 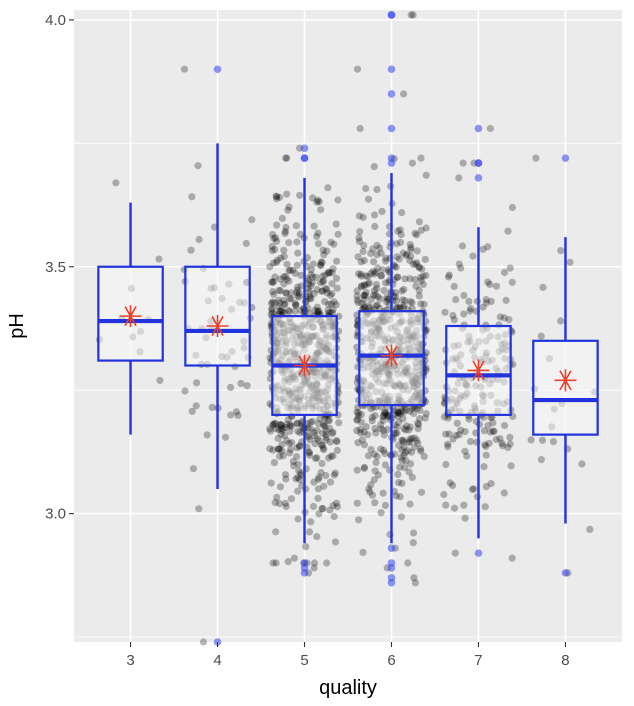 I want to click on y-tick-label: 3.5, so click(x=55, y=267).